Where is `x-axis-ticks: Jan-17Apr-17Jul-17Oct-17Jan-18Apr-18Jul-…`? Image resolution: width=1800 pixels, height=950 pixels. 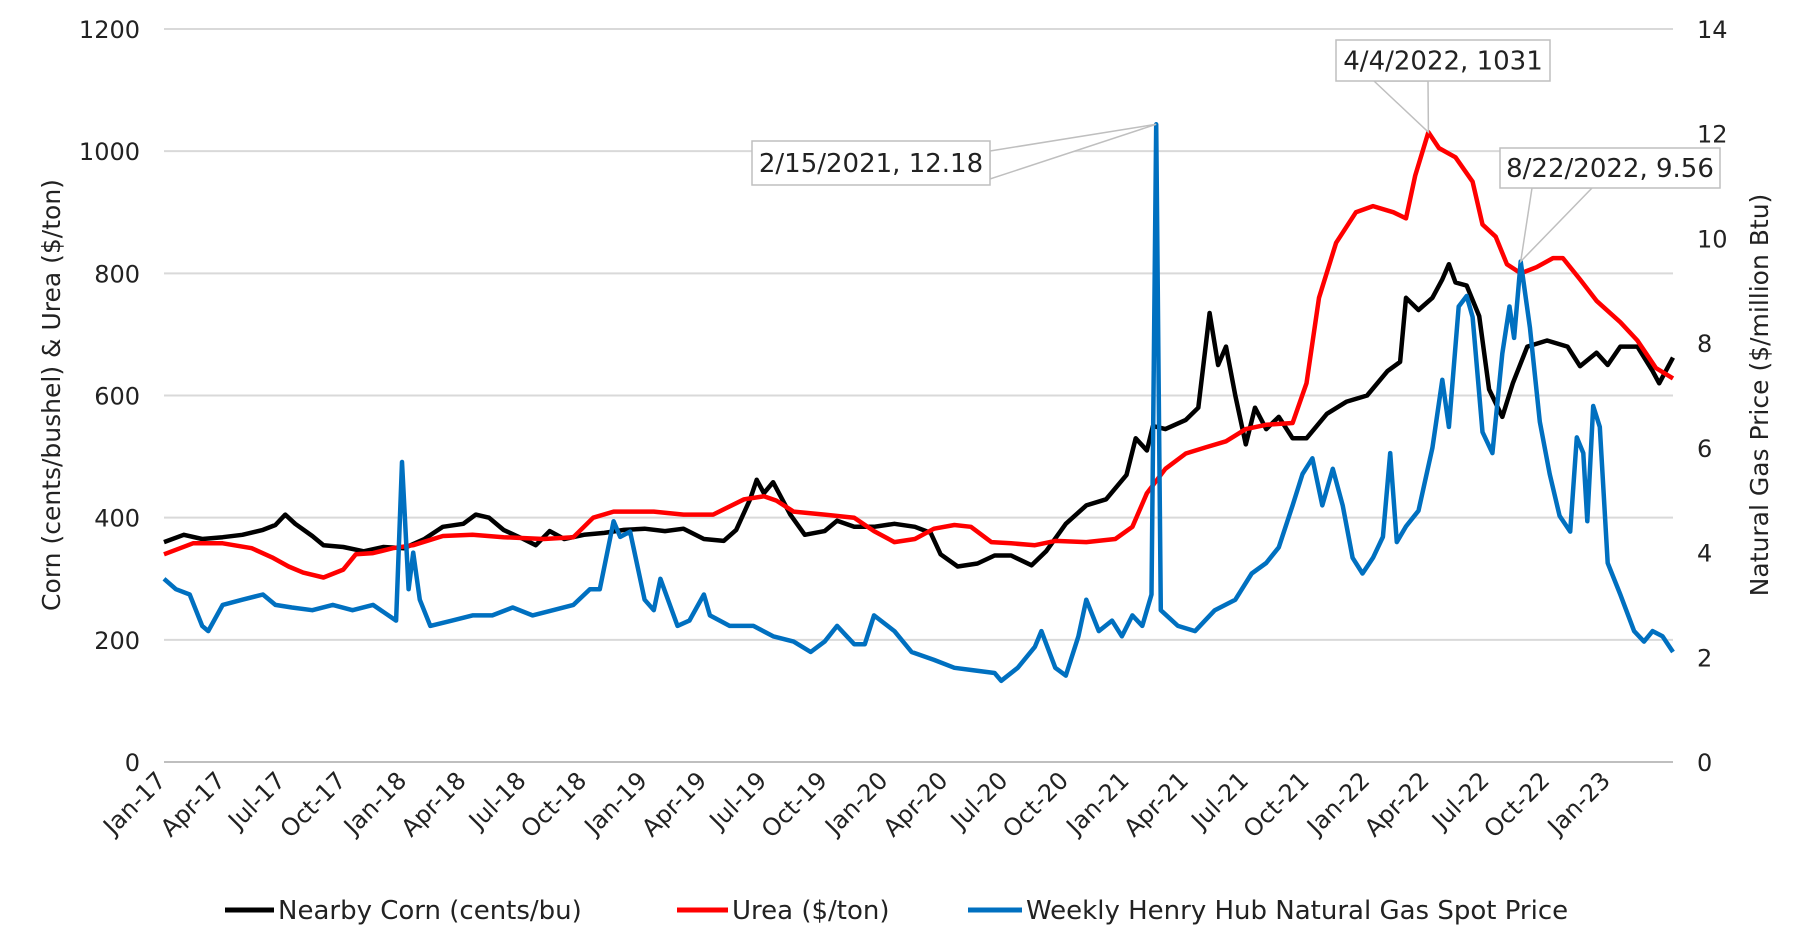 x-axis-ticks: Jan-17Apr-17Jul-17Oct-17Jan-18Apr-18Jul-… is located at coordinates (855, 804).